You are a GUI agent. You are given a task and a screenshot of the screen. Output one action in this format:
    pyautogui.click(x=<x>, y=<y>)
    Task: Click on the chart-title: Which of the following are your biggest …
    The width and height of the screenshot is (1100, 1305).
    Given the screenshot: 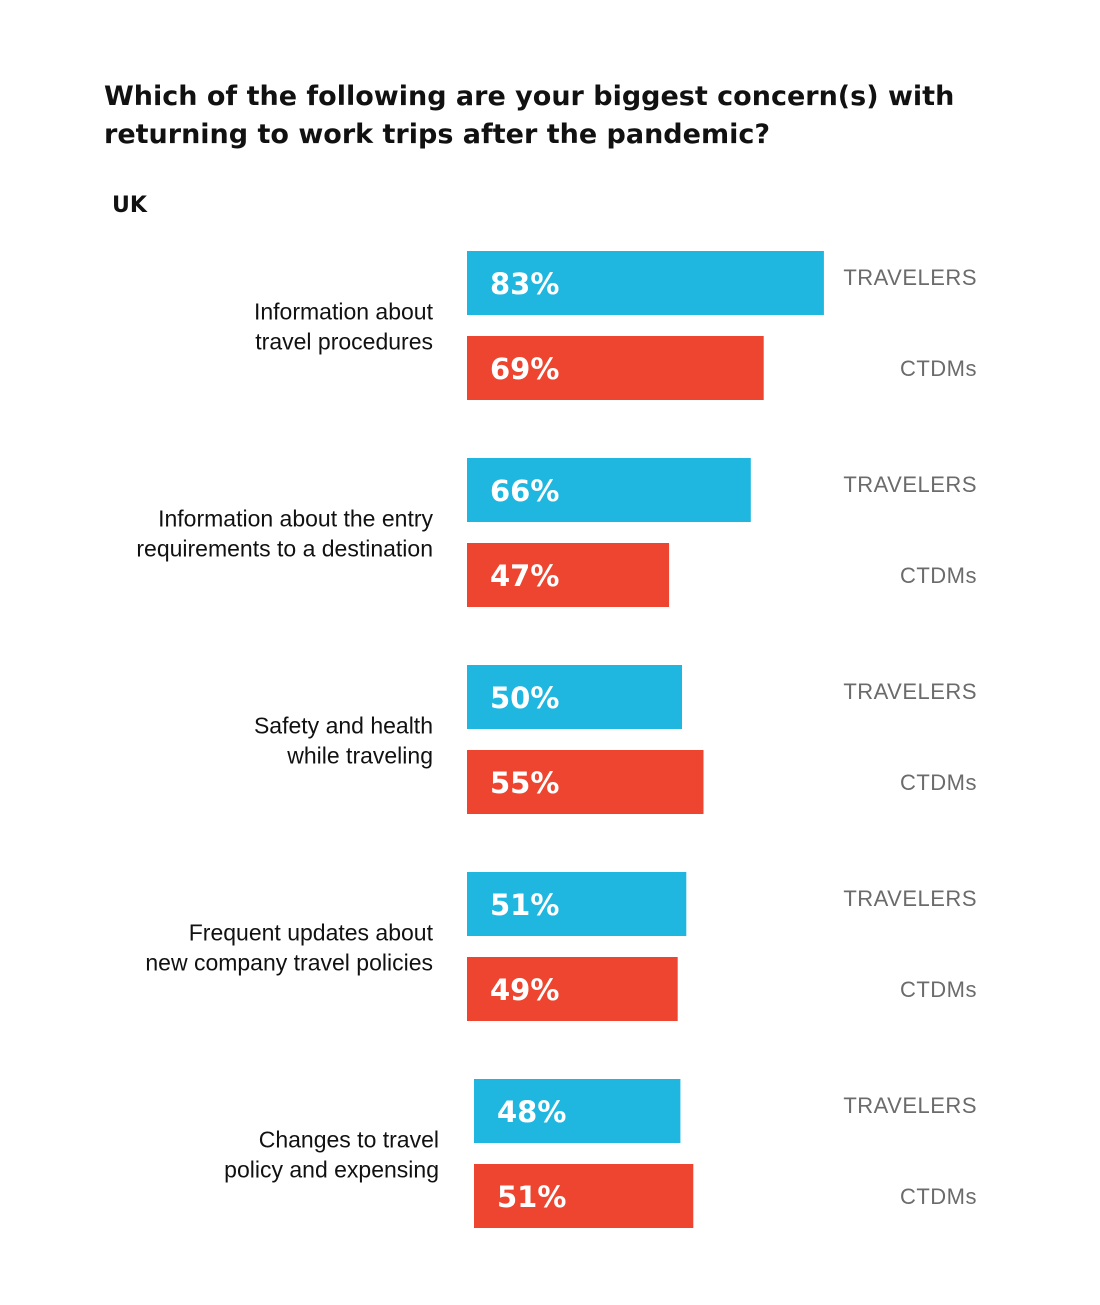 What is the action you would take?
    pyautogui.click(x=554, y=116)
    